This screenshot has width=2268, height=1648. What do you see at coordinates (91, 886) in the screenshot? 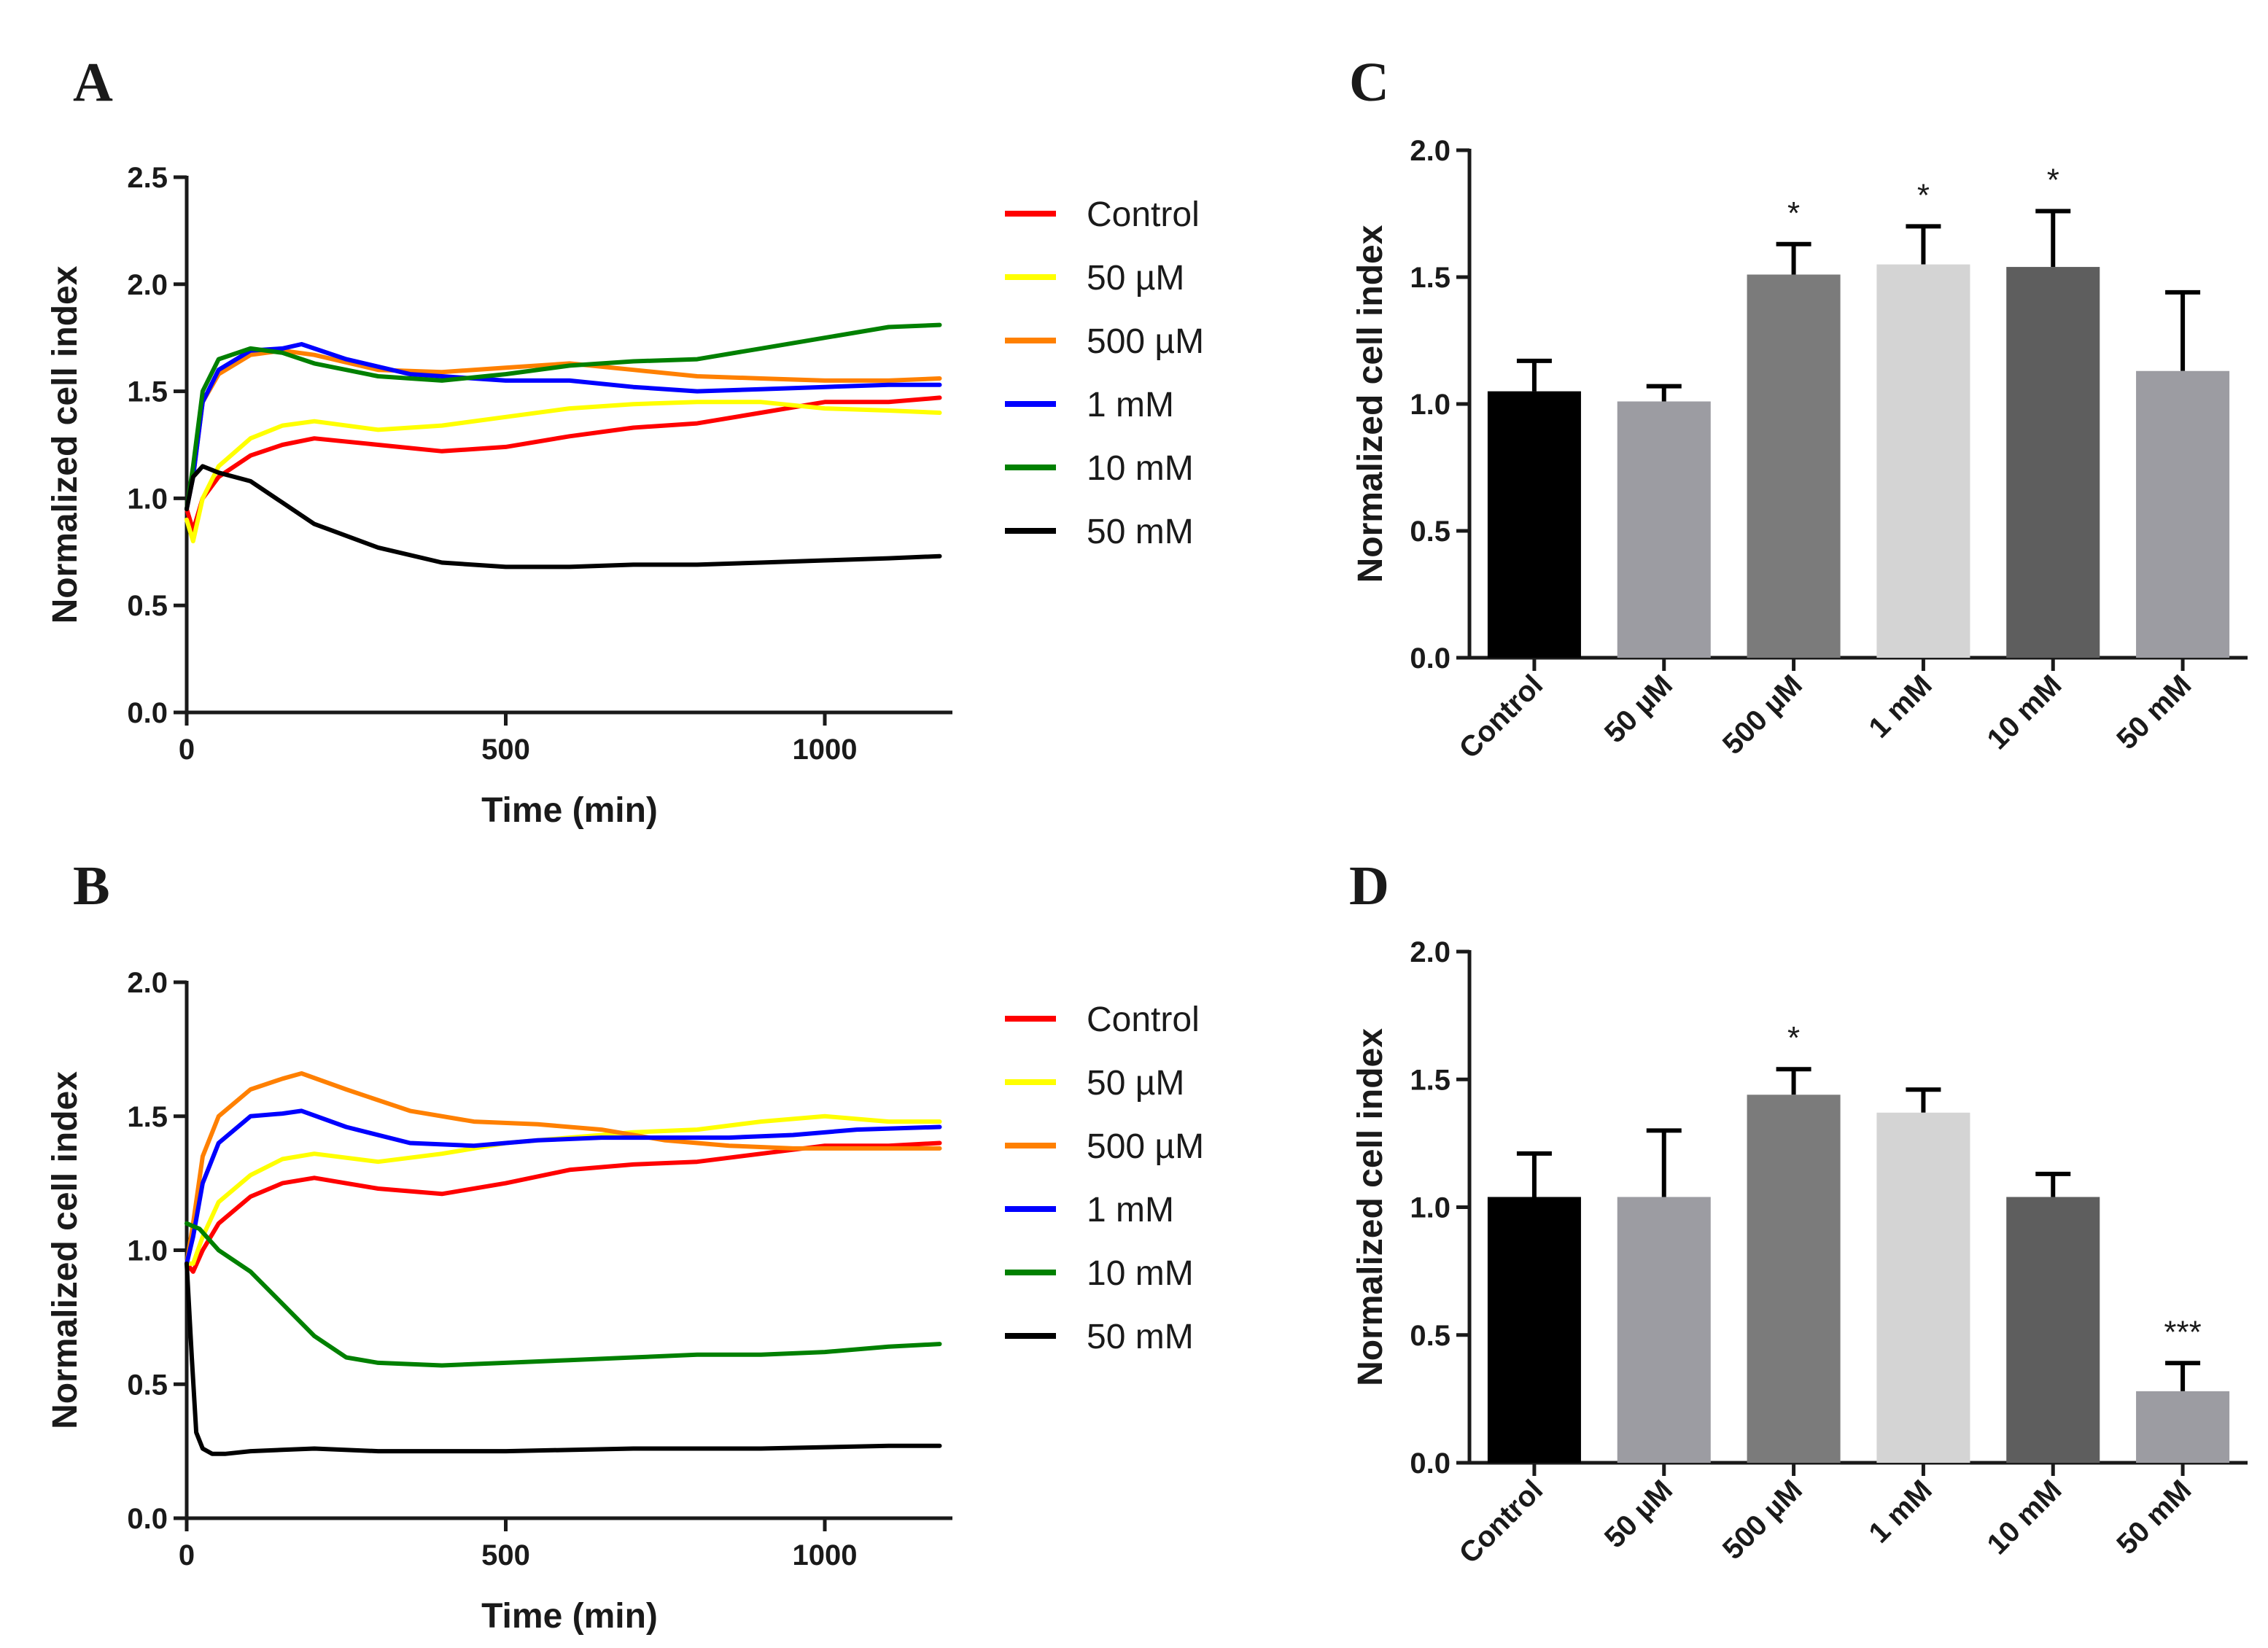
I see `panel-letter: B` at bounding box center [91, 886].